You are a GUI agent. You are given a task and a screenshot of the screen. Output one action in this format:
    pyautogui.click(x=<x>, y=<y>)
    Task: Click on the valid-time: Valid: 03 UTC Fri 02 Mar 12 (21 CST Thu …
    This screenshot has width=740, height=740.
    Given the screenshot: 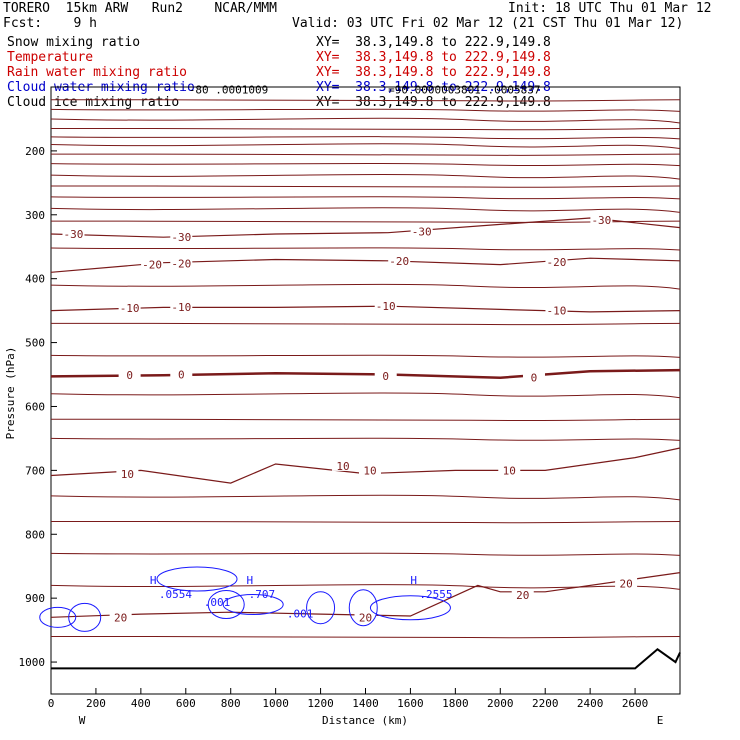 What is the action you would take?
    pyautogui.click(x=488, y=23)
    